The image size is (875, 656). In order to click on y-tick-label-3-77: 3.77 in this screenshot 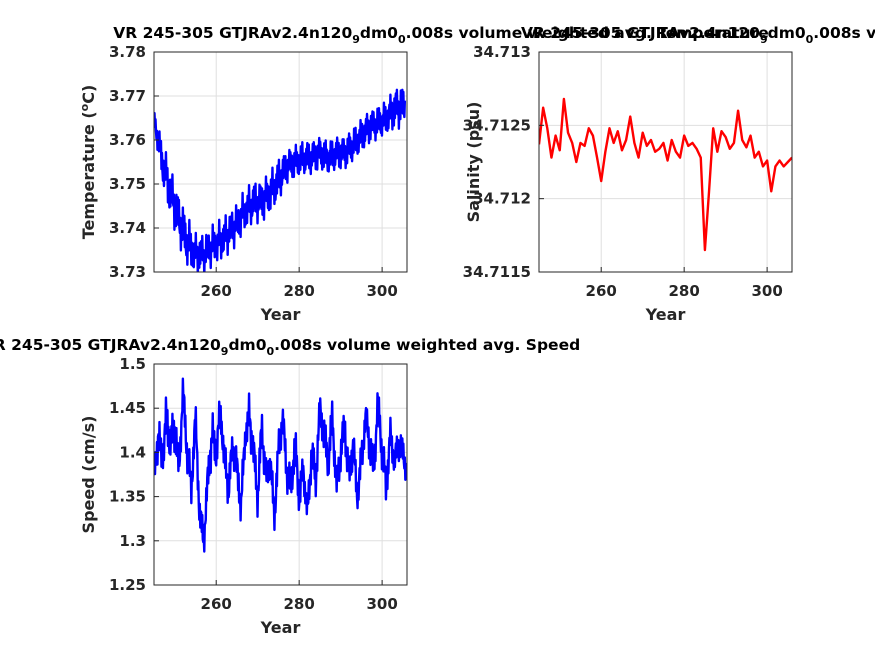, I will do `click(127, 96)`.